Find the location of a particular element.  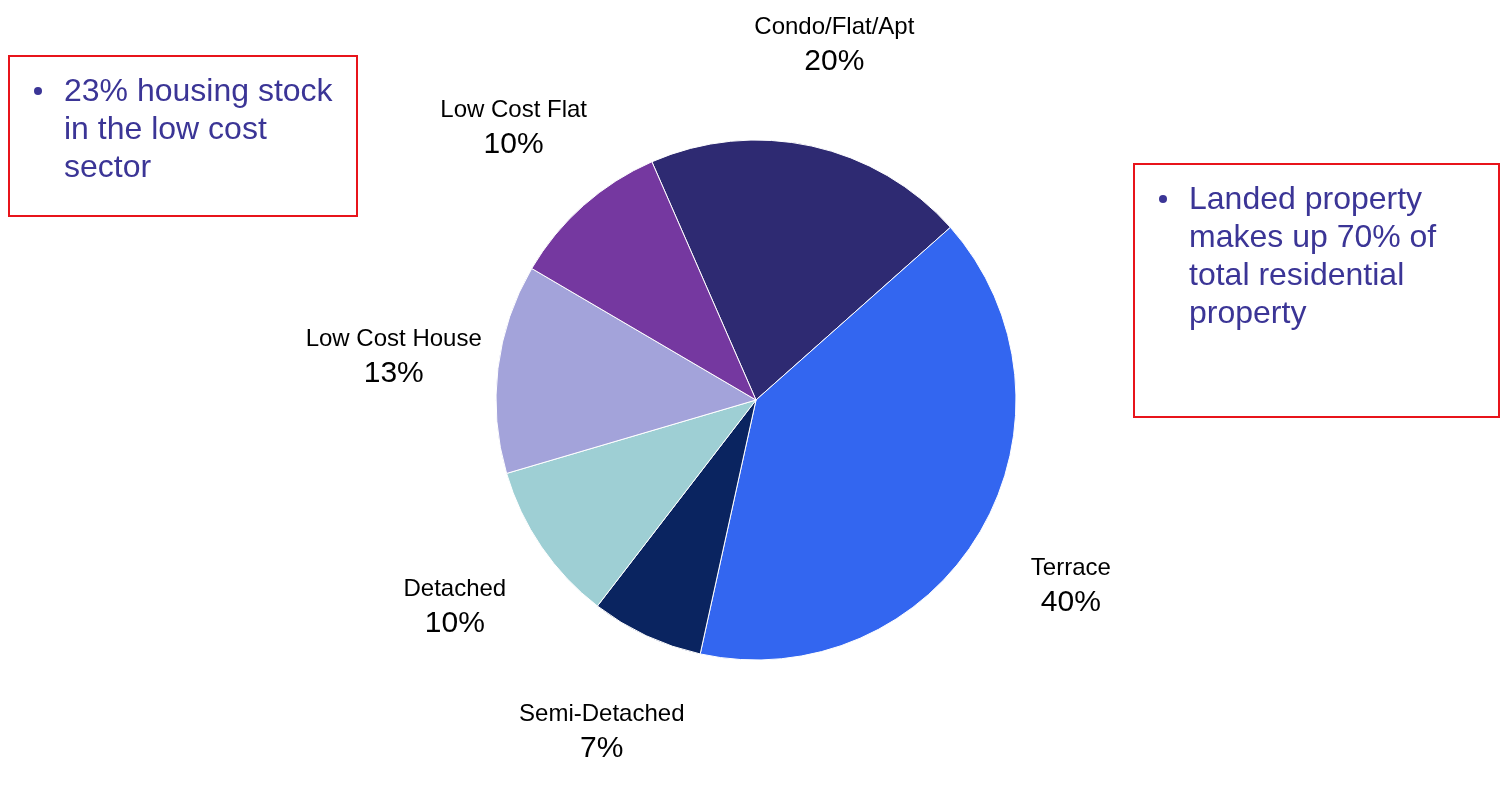

data-label: 7% is located at coordinates (602, 746).